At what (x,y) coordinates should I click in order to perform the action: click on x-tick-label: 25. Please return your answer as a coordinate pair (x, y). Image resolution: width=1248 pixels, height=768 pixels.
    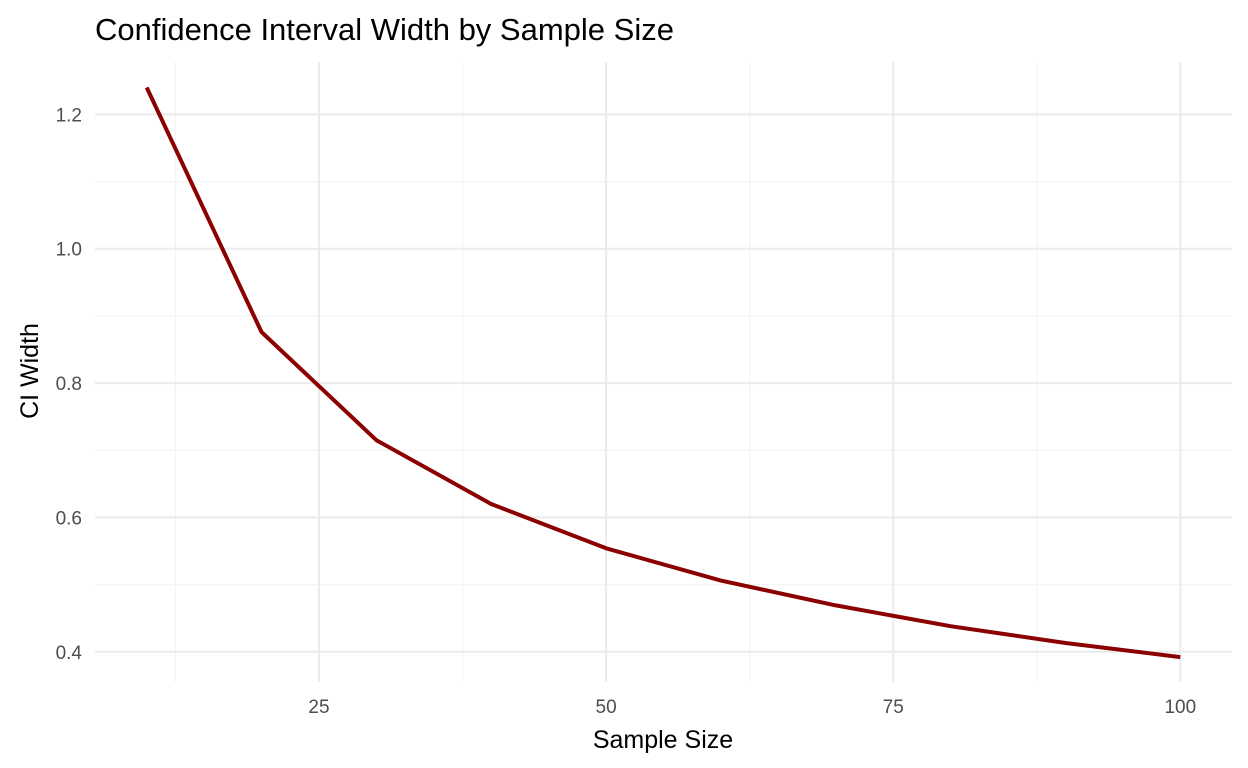
    Looking at the image, I should click on (318, 707).